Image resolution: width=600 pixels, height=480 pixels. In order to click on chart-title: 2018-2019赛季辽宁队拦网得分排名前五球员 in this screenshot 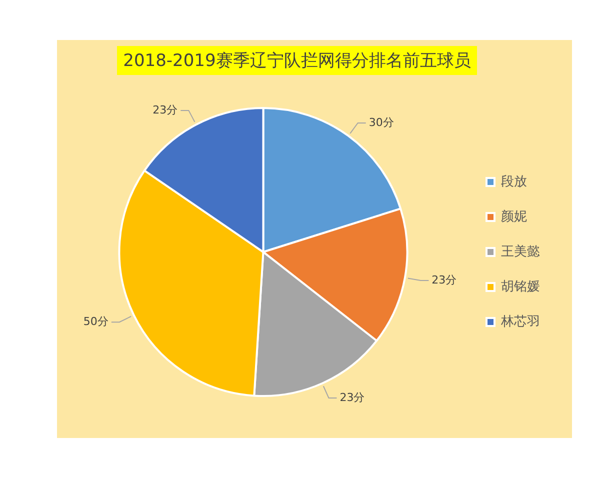, I will do `click(297, 60)`.